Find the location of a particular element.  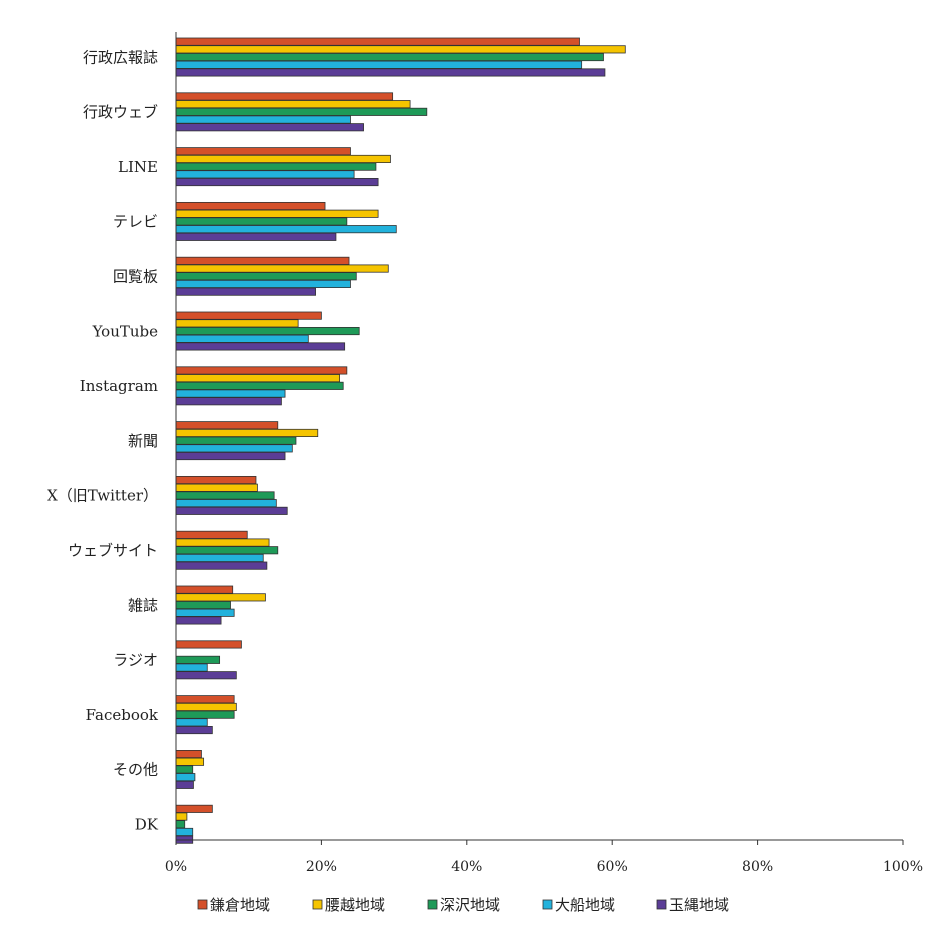

legend-label: 鎌倉地域 is located at coordinates (240, 905).